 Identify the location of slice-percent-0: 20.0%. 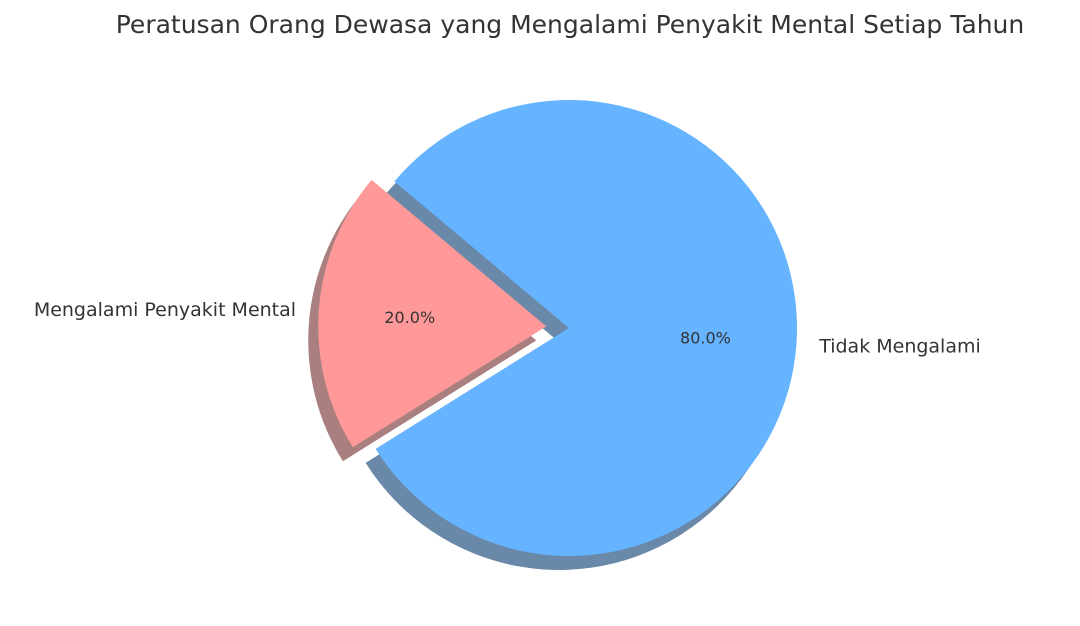
(409, 317).